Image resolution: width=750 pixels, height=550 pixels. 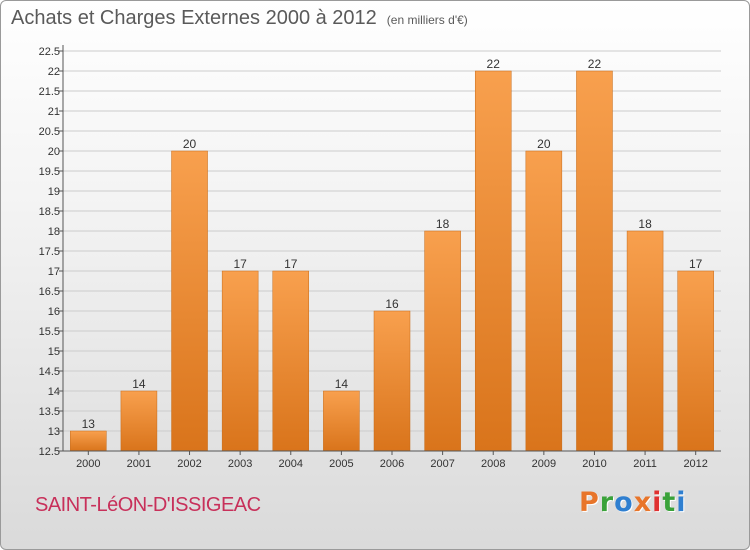 I want to click on bar-2001, so click(x=139, y=421).